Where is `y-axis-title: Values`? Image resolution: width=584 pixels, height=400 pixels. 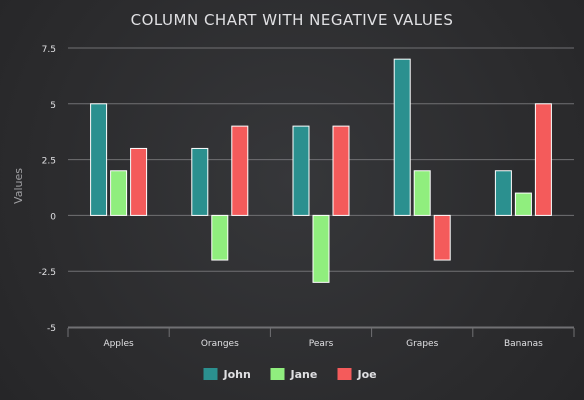 y-axis-title: Values is located at coordinates (18, 186).